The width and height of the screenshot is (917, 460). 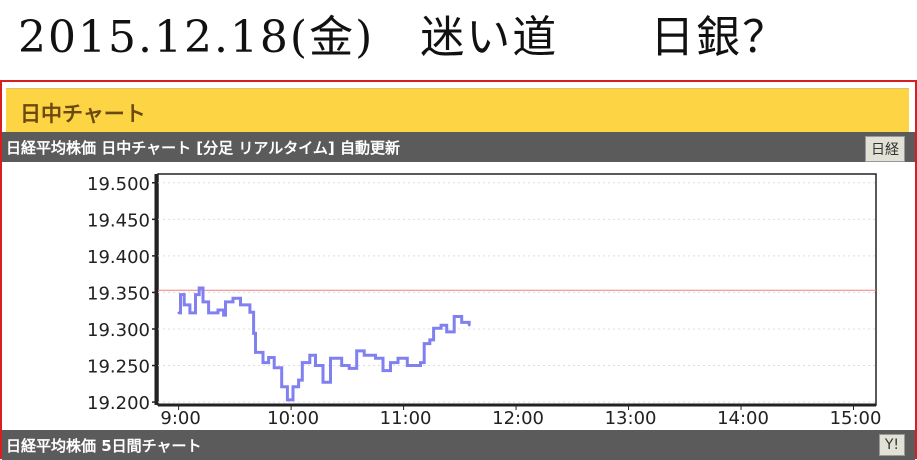 What do you see at coordinates (118, 293) in the screenshot?
I see `y-tick-label: 19.350` at bounding box center [118, 293].